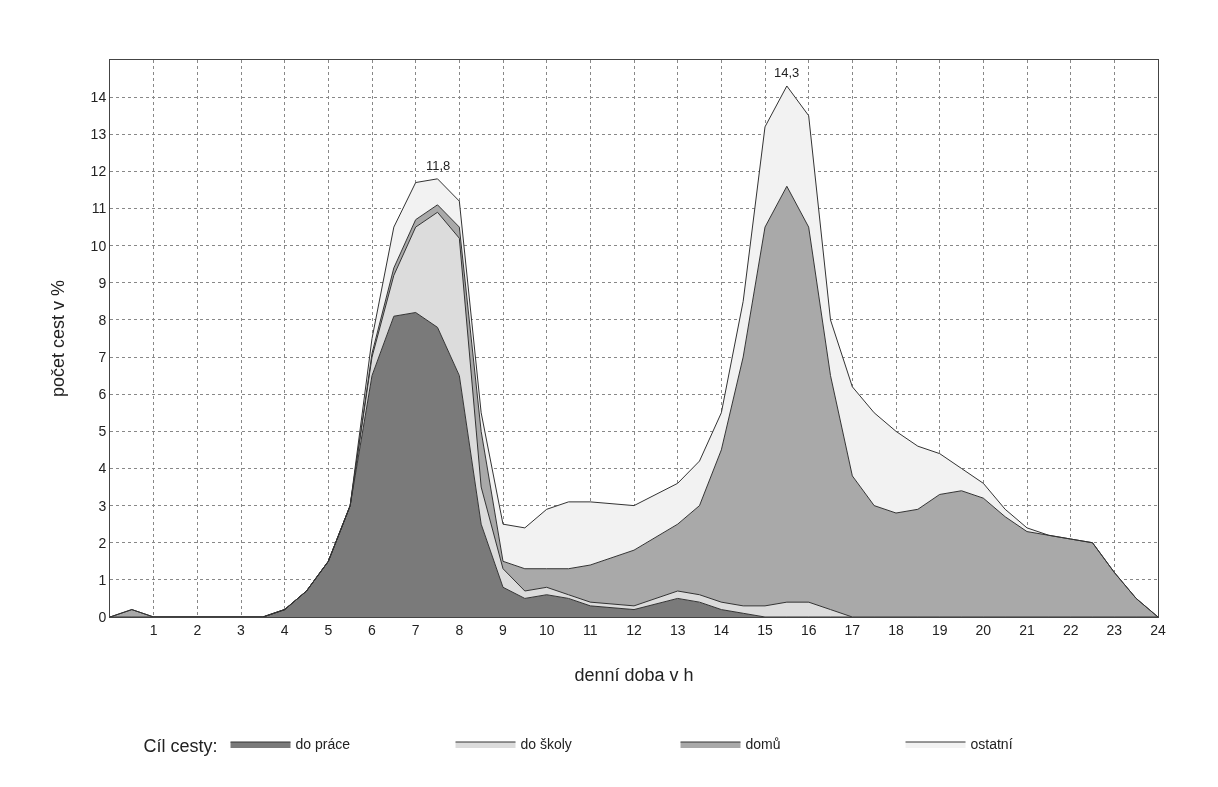 This screenshot has height=787, width=1218. What do you see at coordinates (99, 208) in the screenshot?
I see `y-tick-label: 11` at bounding box center [99, 208].